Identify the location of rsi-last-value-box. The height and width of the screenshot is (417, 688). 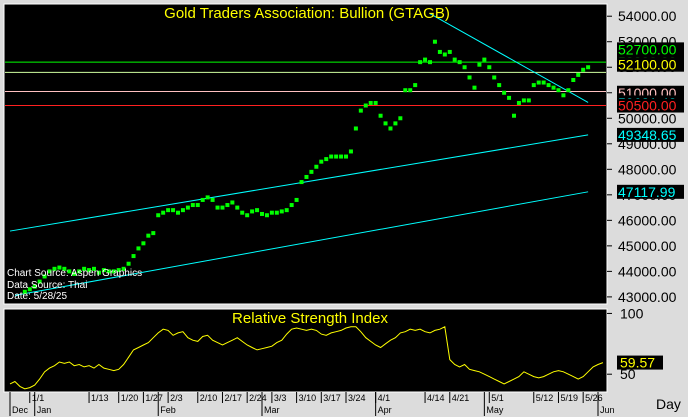
(640, 362).